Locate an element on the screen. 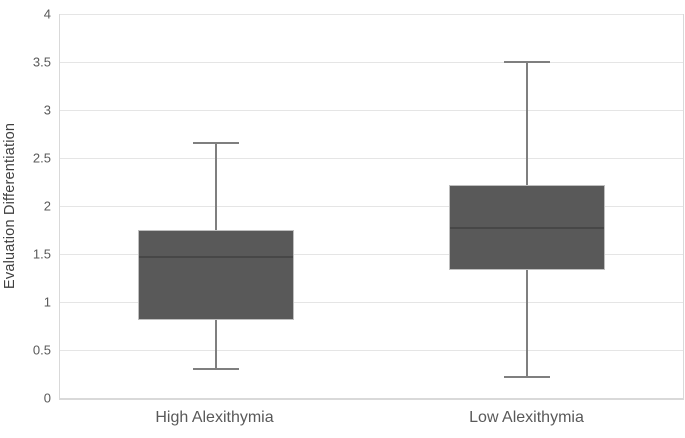 The width and height of the screenshot is (685, 438). y-tick-label: 3 is located at coordinates (47, 110).